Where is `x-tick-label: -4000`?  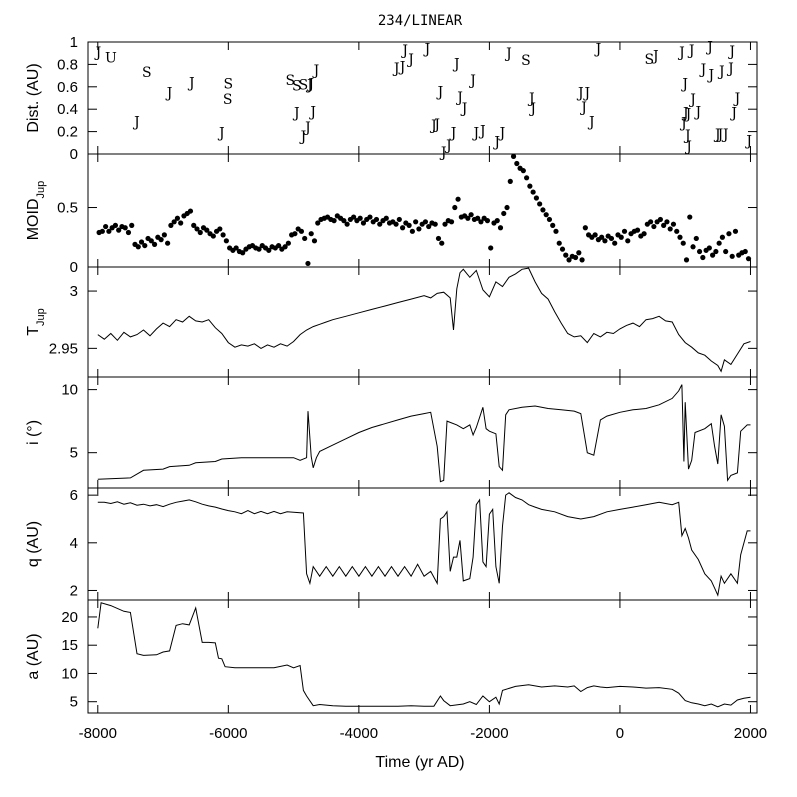 x-tick-label: -4000 is located at coordinates (359, 733).